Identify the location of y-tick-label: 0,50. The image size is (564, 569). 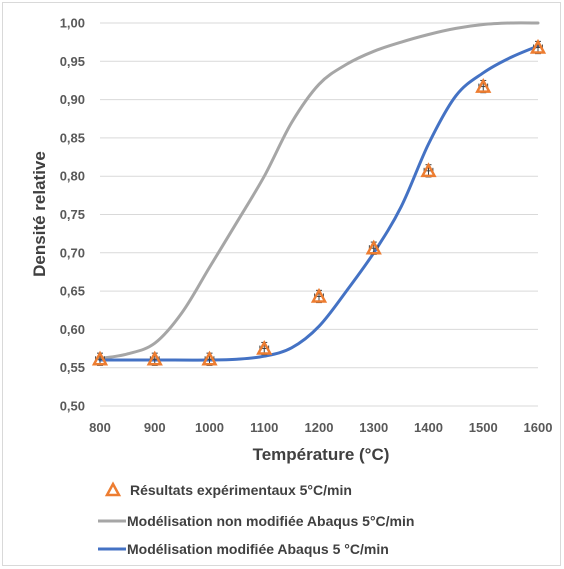
(72, 406).